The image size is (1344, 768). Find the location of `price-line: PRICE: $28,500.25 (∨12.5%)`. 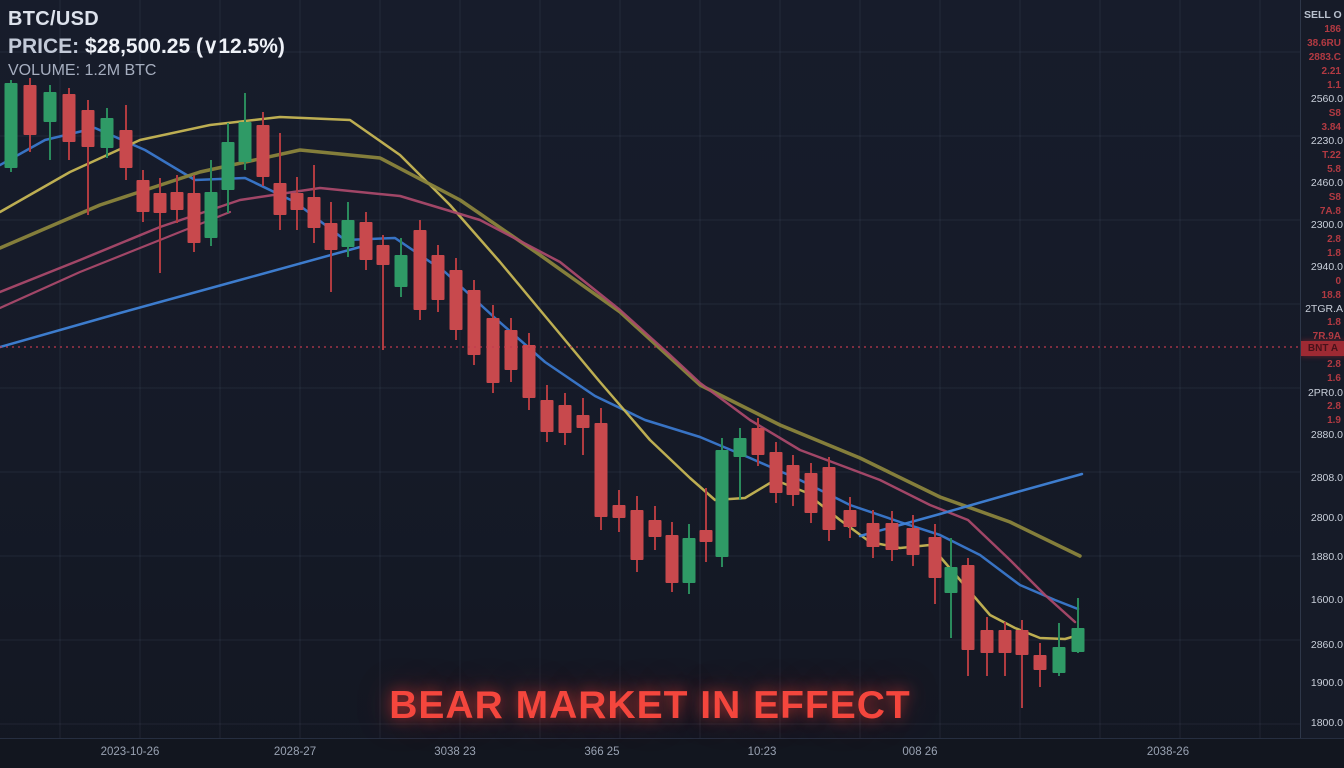

price-line: PRICE: $28,500.25 (∨12.5%) is located at coordinates (146, 46).